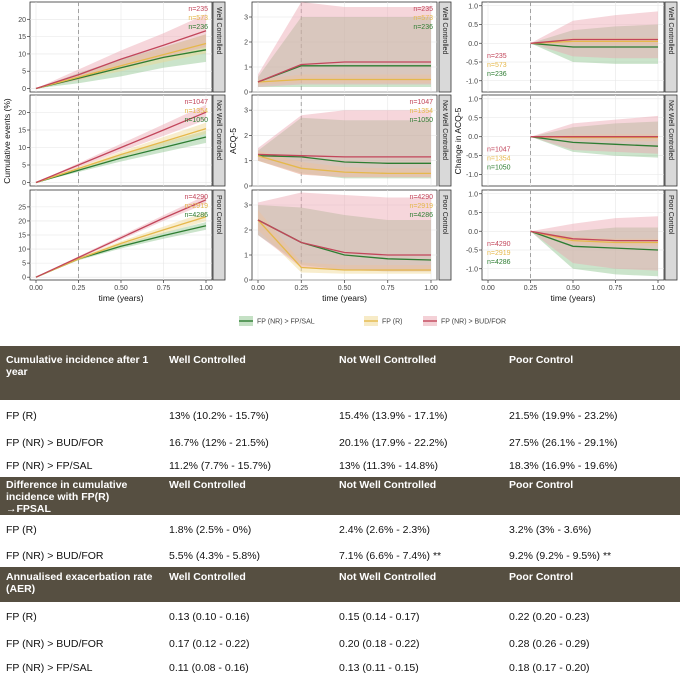 The width and height of the screenshot is (680, 680). I want to click on row-label: FP (NR) > BUD/FOR, so click(55, 644).